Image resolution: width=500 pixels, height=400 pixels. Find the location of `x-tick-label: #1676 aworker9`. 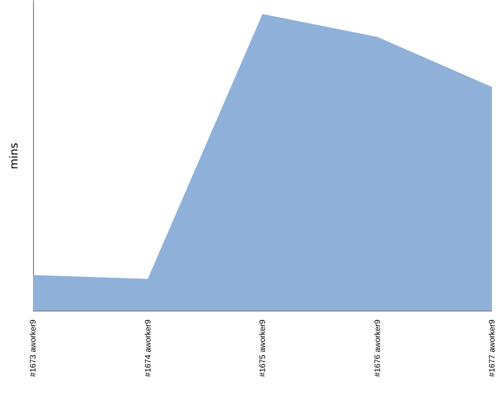

x-tick-label: #1676 aworker9 is located at coordinates (377, 347).